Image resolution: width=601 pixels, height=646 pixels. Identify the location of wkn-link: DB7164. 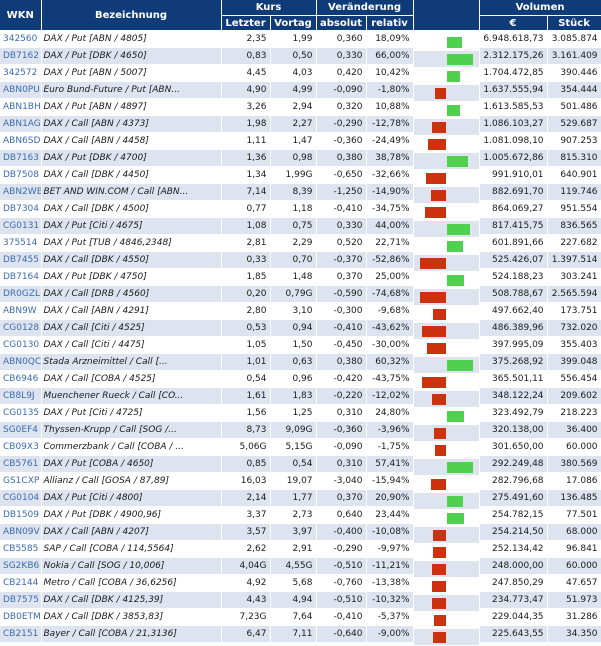
(21, 277).